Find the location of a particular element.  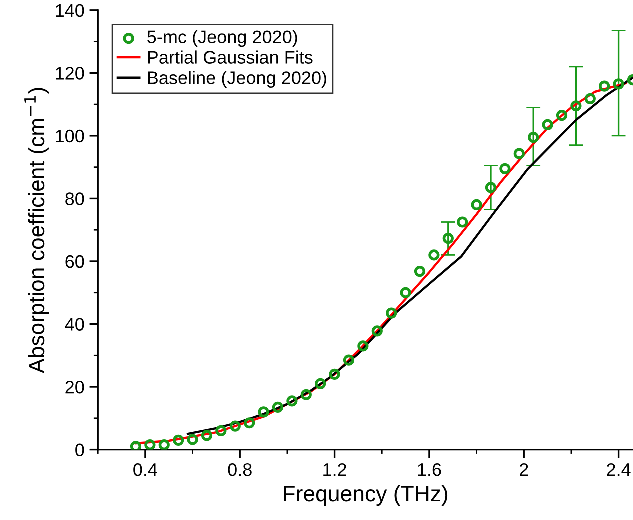

y-tick-label: 80 is located at coordinates (75, 199).